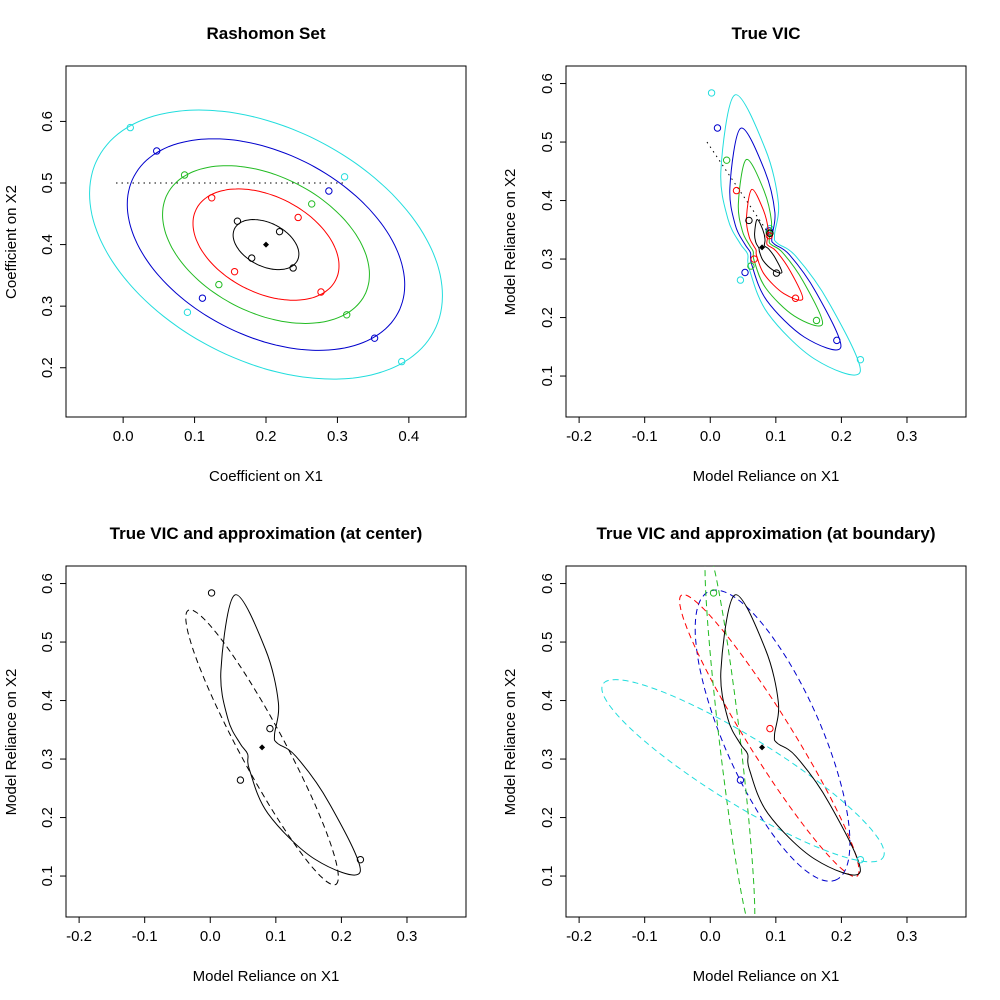  I want to click on vic-contour-cyan, so click(790, 235).